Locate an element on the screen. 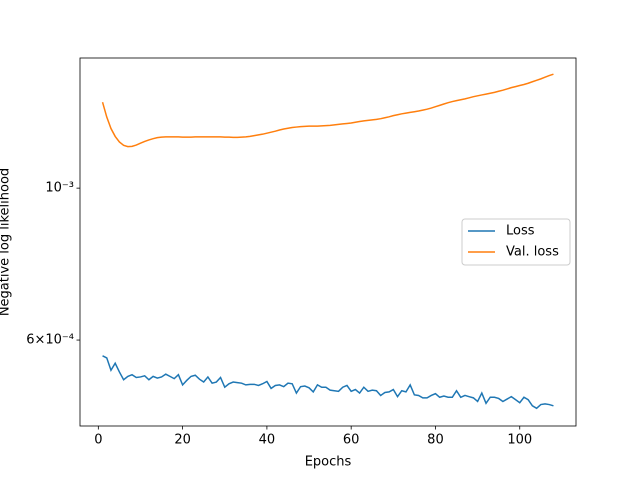 The image size is (640, 480). y-axis-label: Negative log likelihood is located at coordinates (6, 242).